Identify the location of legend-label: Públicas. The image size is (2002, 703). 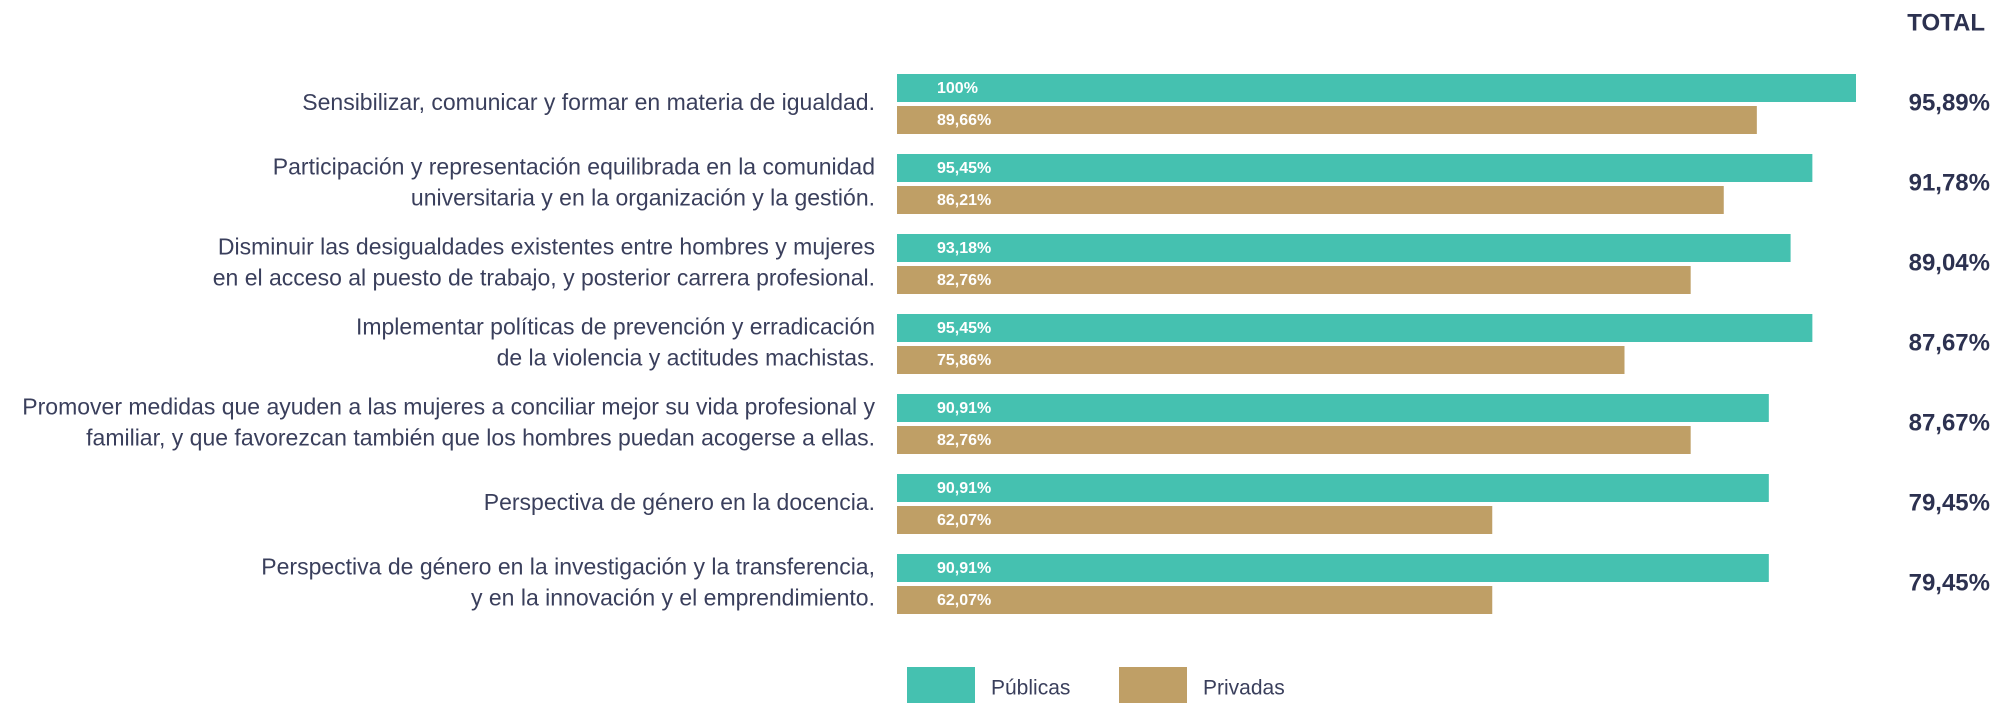
(1030, 688).